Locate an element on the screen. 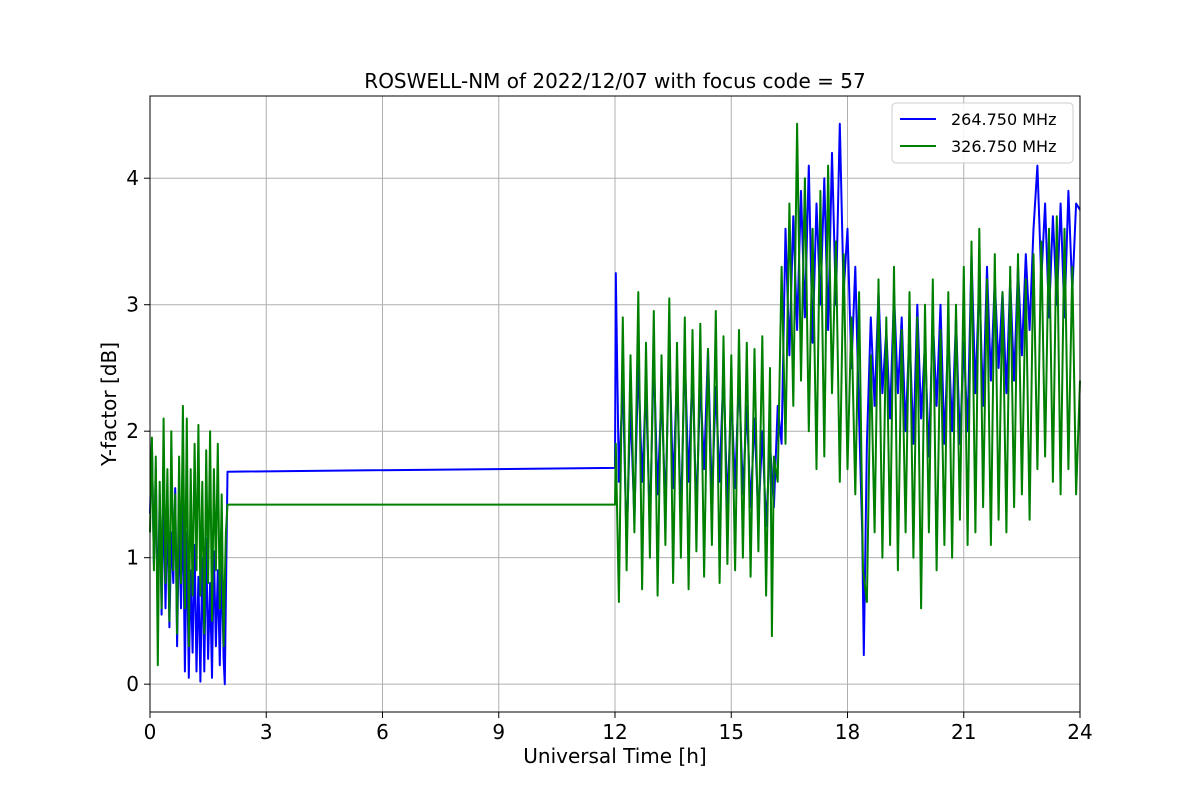 This screenshot has width=1200, height=804. x-tick-label: 21 is located at coordinates (963, 732).